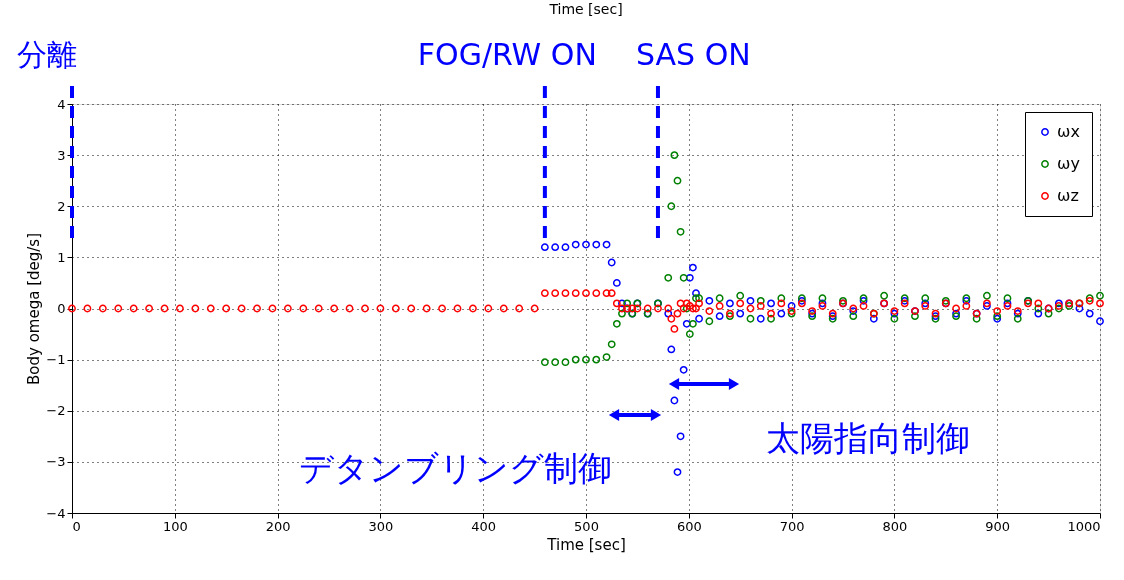 The height and width of the screenshot is (580, 1124). What do you see at coordinates (56, 513) in the screenshot?
I see `y-tick-label: −4` at bounding box center [56, 513].